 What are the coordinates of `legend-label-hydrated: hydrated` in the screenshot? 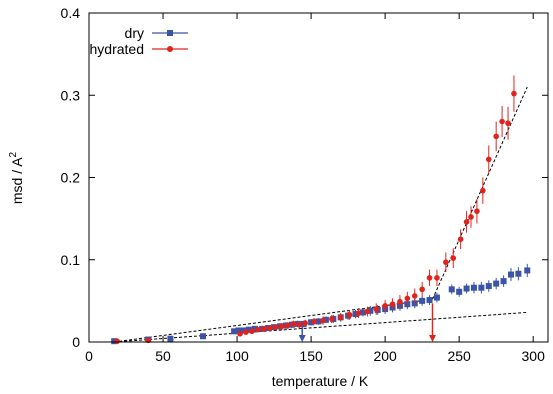 It's located at (117, 49).